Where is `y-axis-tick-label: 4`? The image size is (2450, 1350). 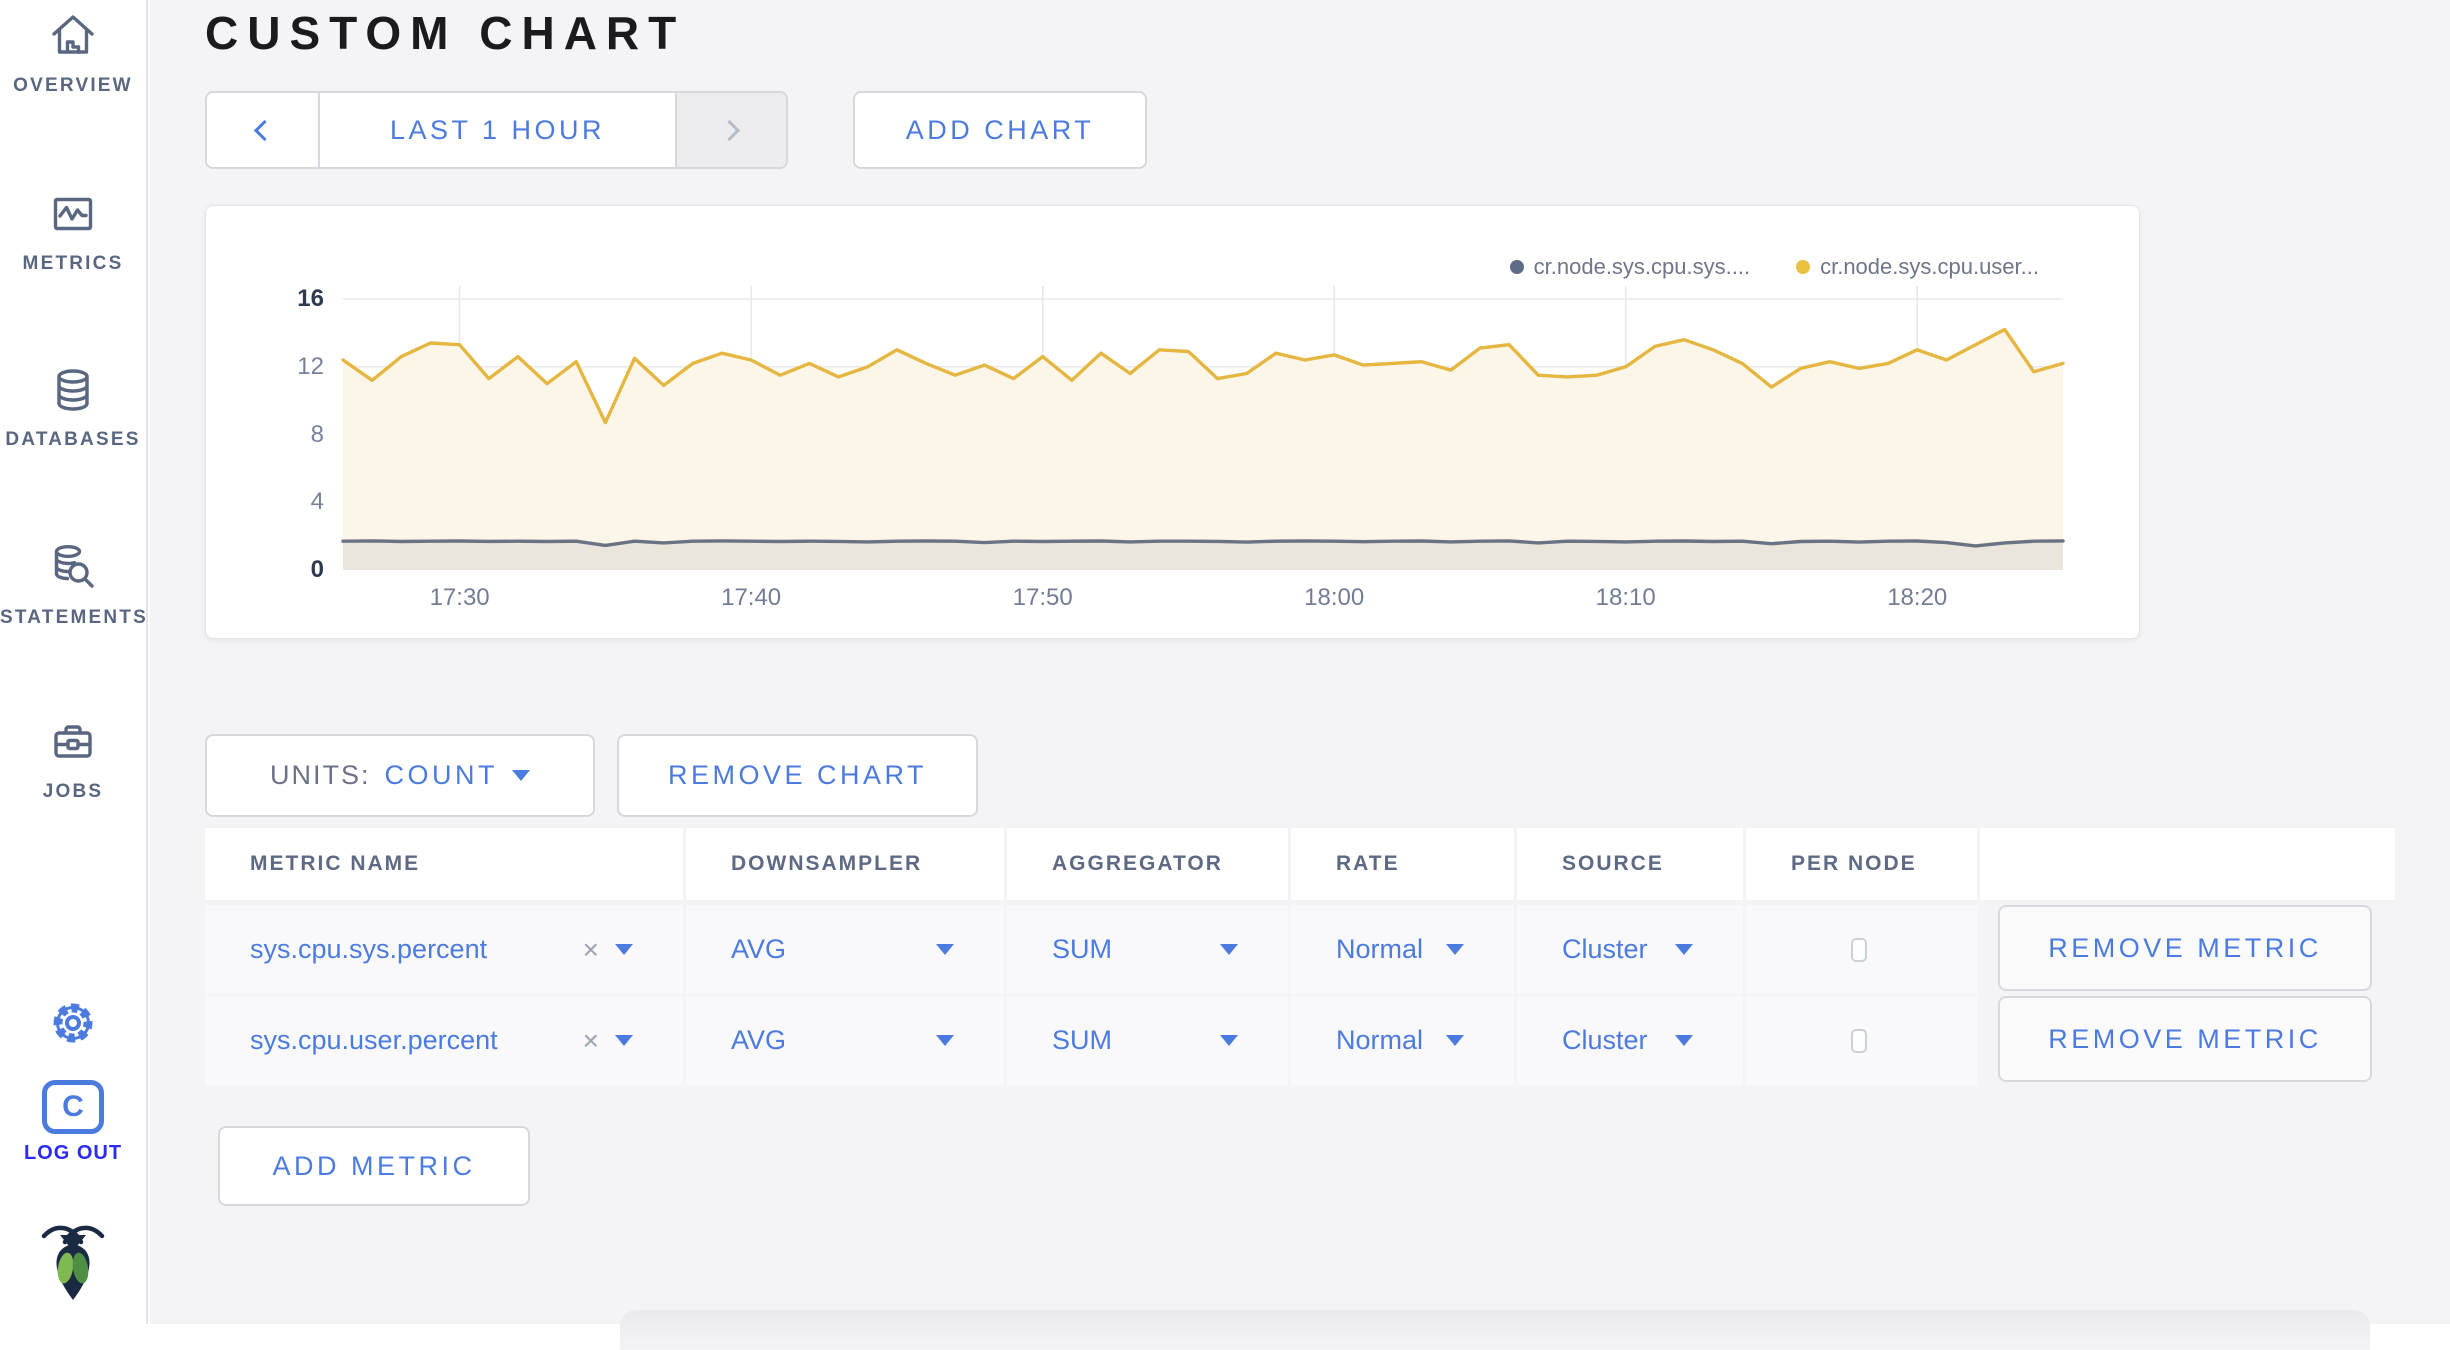
y-axis-tick-label: 4 is located at coordinates (284, 502).